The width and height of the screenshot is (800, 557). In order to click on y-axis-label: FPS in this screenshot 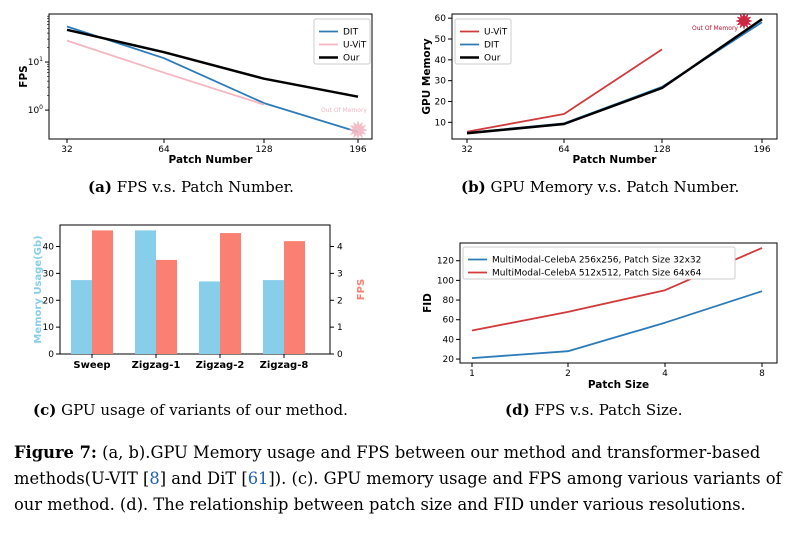, I will do `click(24, 76)`.